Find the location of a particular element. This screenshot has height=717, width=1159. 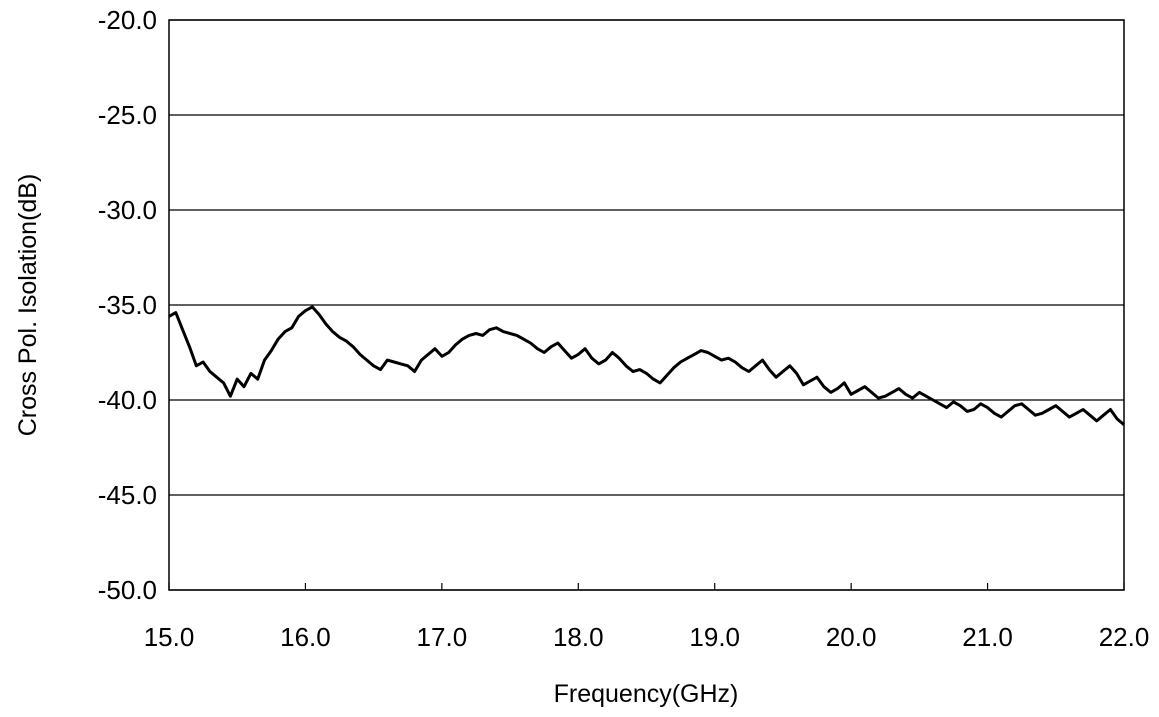

isolation-series-line is located at coordinates (646, 365).